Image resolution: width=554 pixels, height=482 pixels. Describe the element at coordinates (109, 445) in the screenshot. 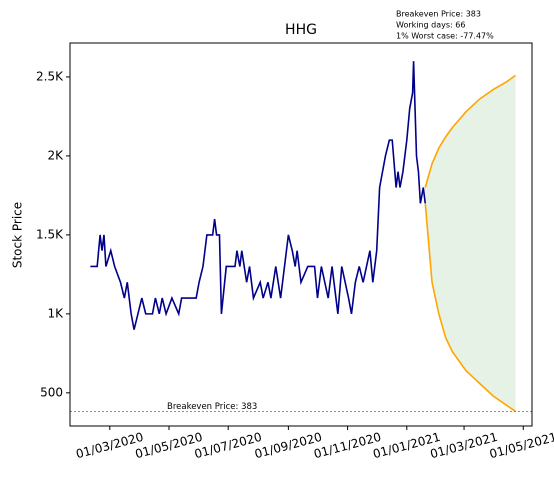

I see `x-tick-label: 01/03/2020` at that location.